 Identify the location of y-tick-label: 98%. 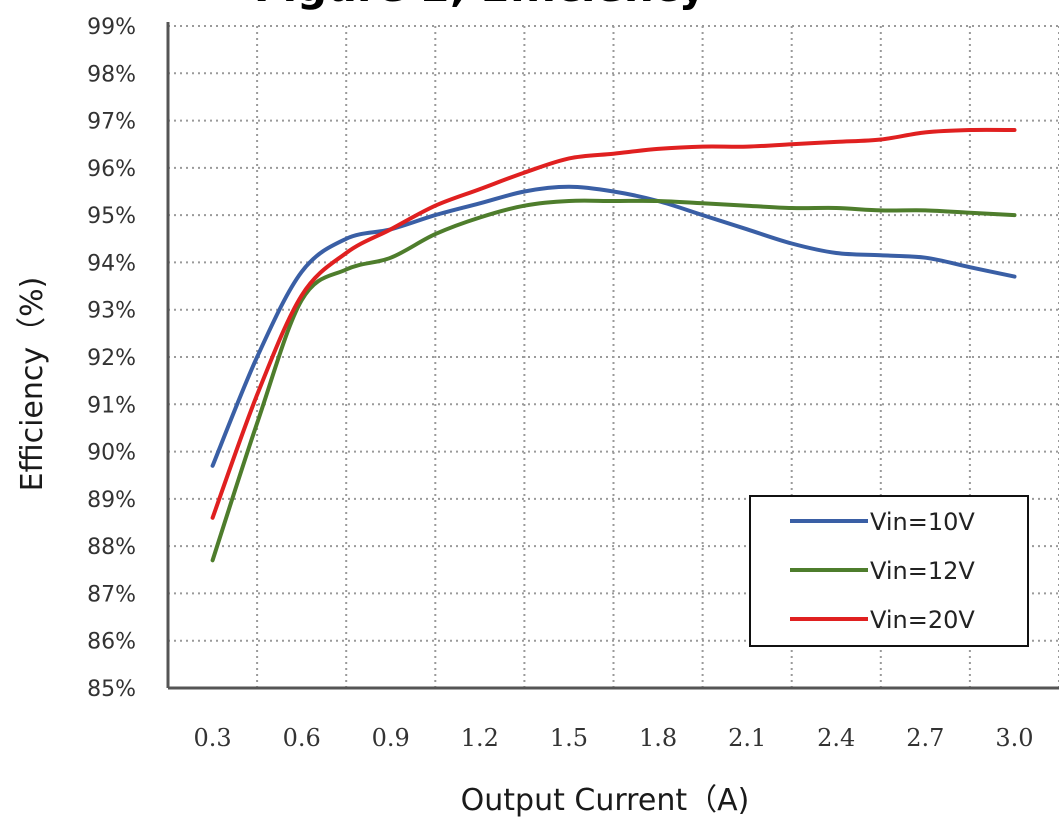
(111, 74).